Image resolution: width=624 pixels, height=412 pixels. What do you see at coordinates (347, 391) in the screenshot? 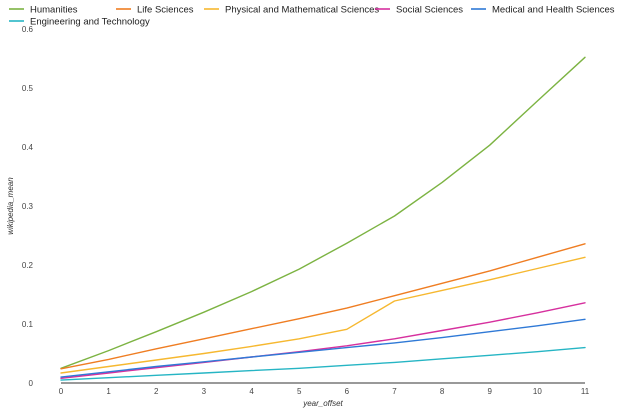
I see `x-tick-label: 6` at bounding box center [347, 391].